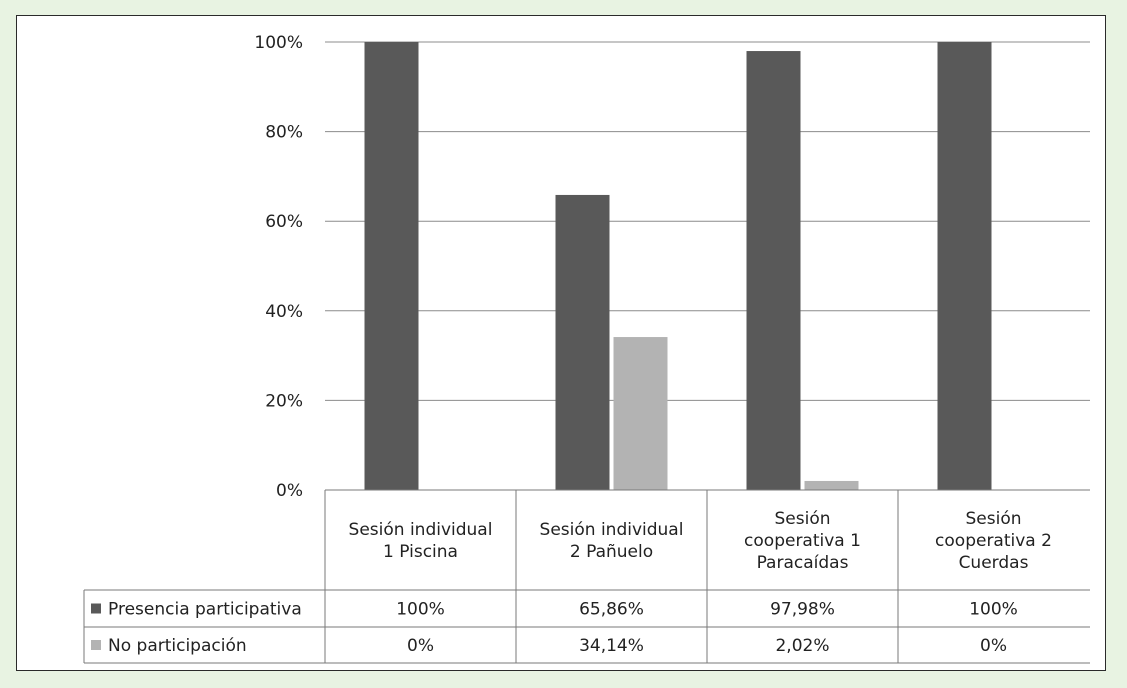  Describe the element at coordinates (802, 610) in the screenshot. I see `data-table-cell: 97,98%` at that location.